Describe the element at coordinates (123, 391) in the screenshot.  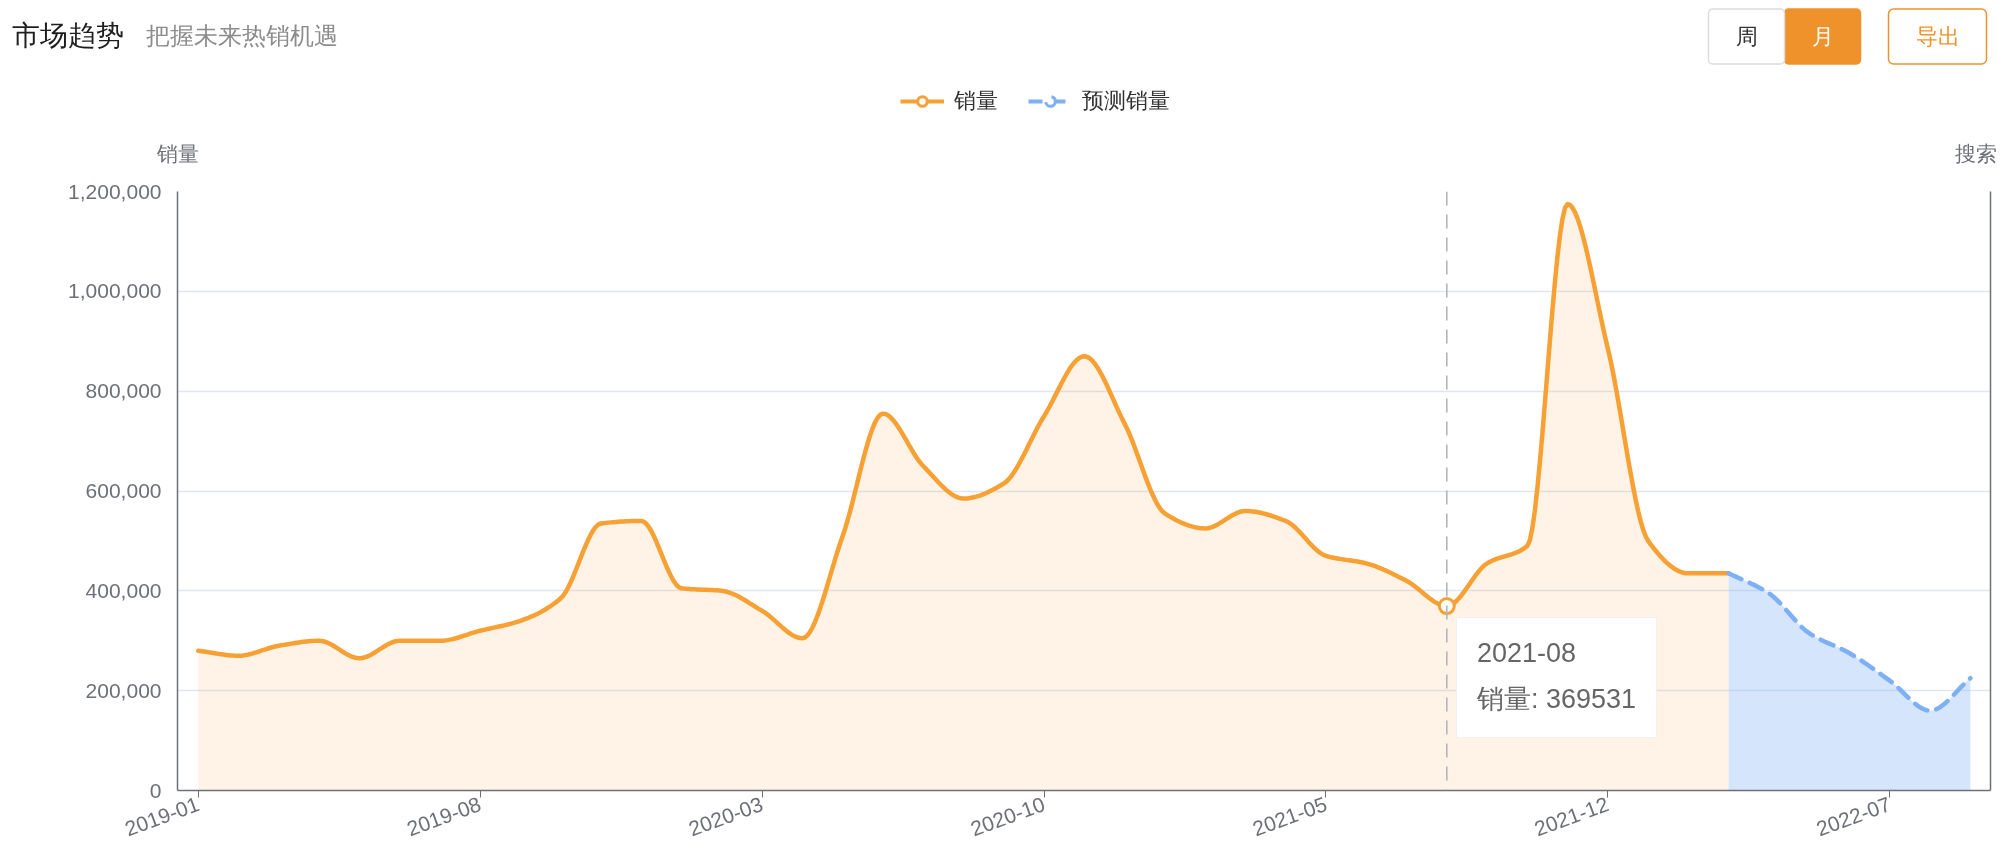
I see `y-tick-label: 800,000` at that location.